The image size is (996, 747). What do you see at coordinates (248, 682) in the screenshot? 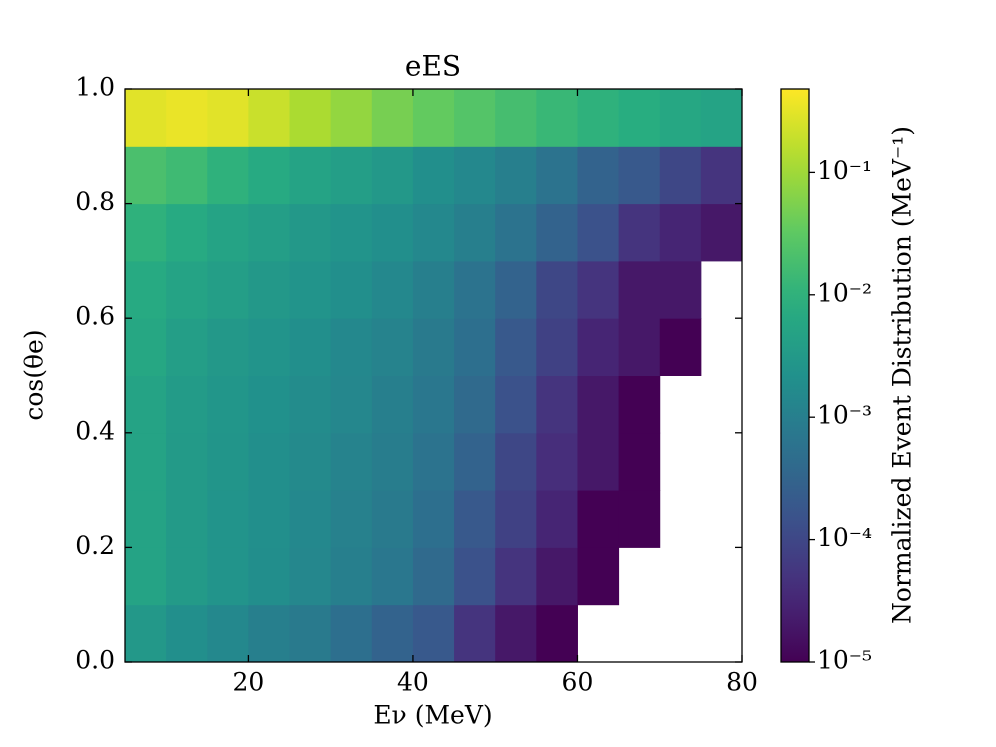
I see `x-tick-label: 20` at bounding box center [248, 682].